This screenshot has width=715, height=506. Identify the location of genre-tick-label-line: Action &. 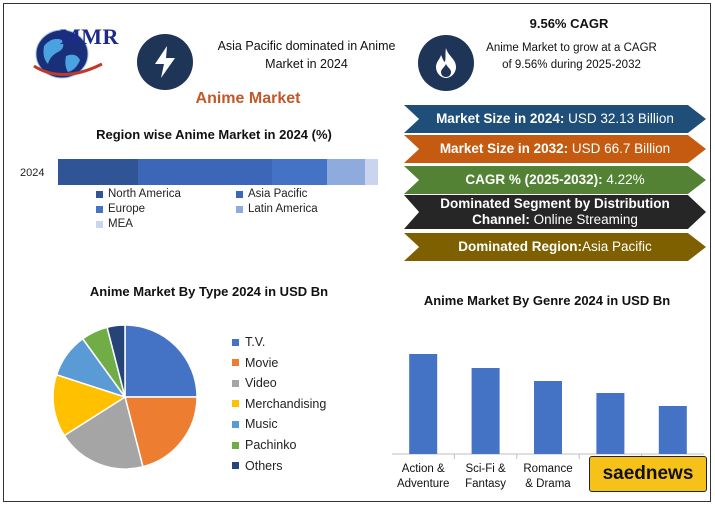
(423, 469).